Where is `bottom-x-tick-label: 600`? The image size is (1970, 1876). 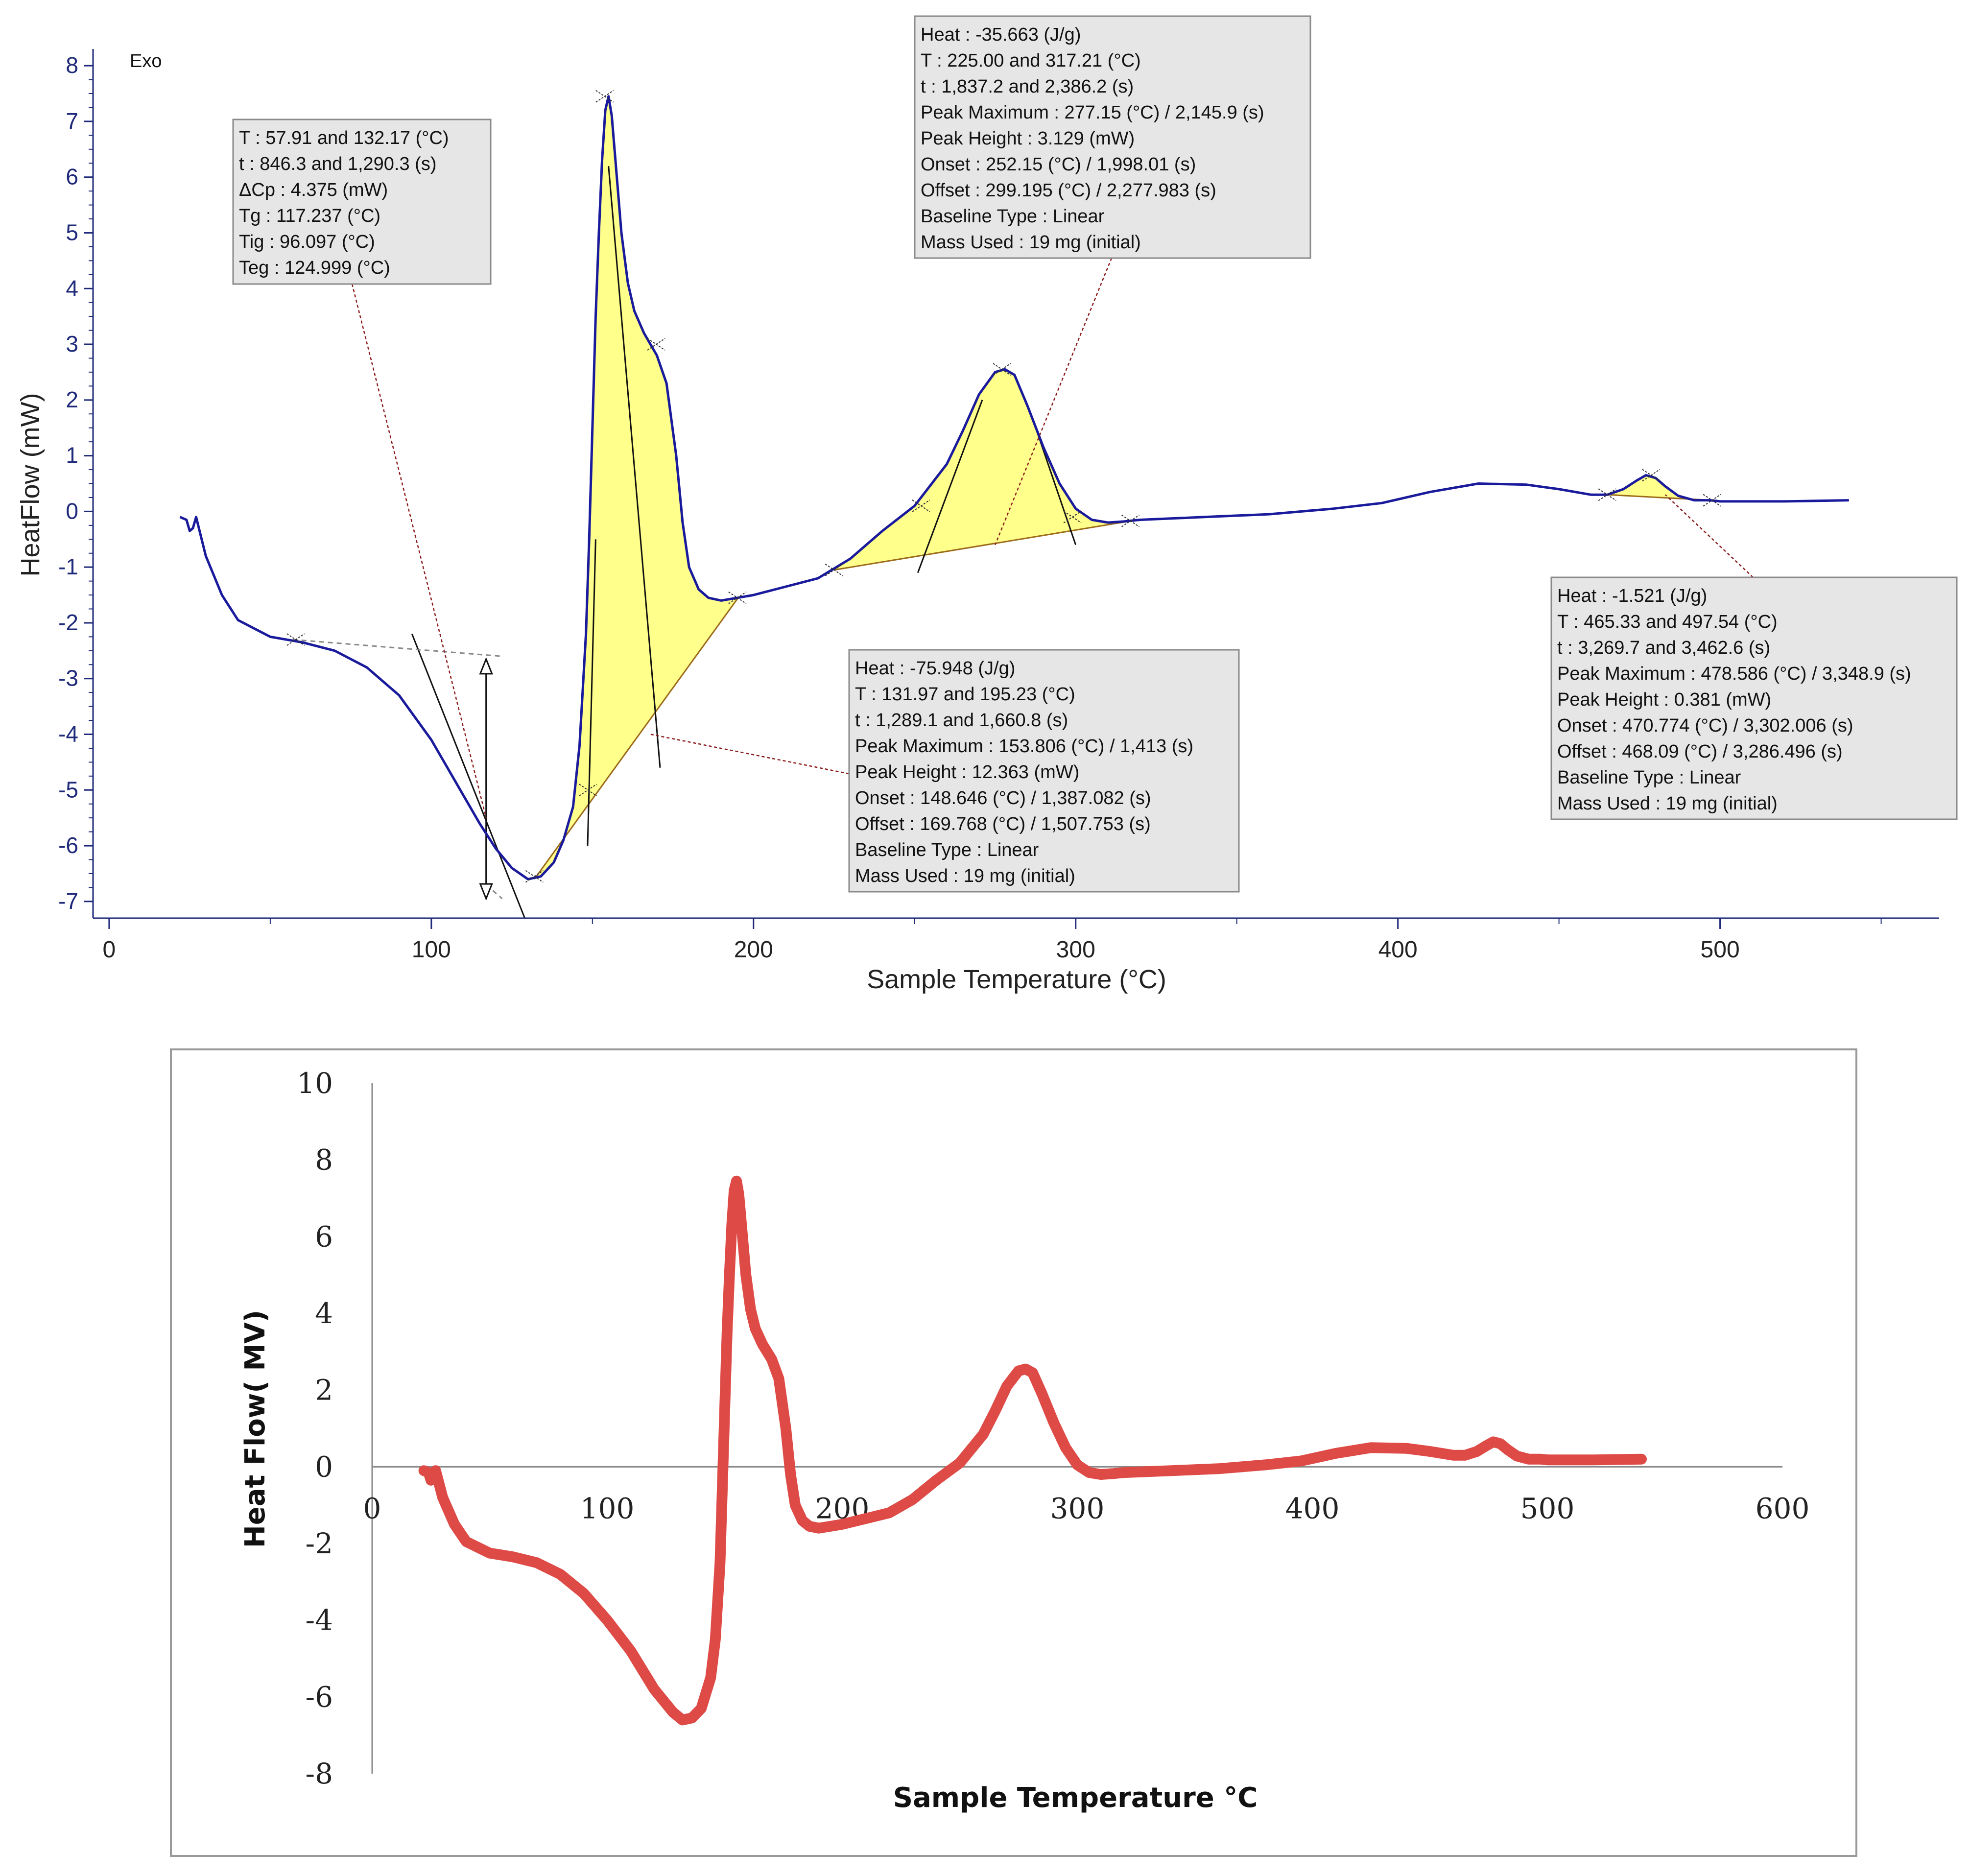 bottom-x-tick-label: 600 is located at coordinates (1783, 1508).